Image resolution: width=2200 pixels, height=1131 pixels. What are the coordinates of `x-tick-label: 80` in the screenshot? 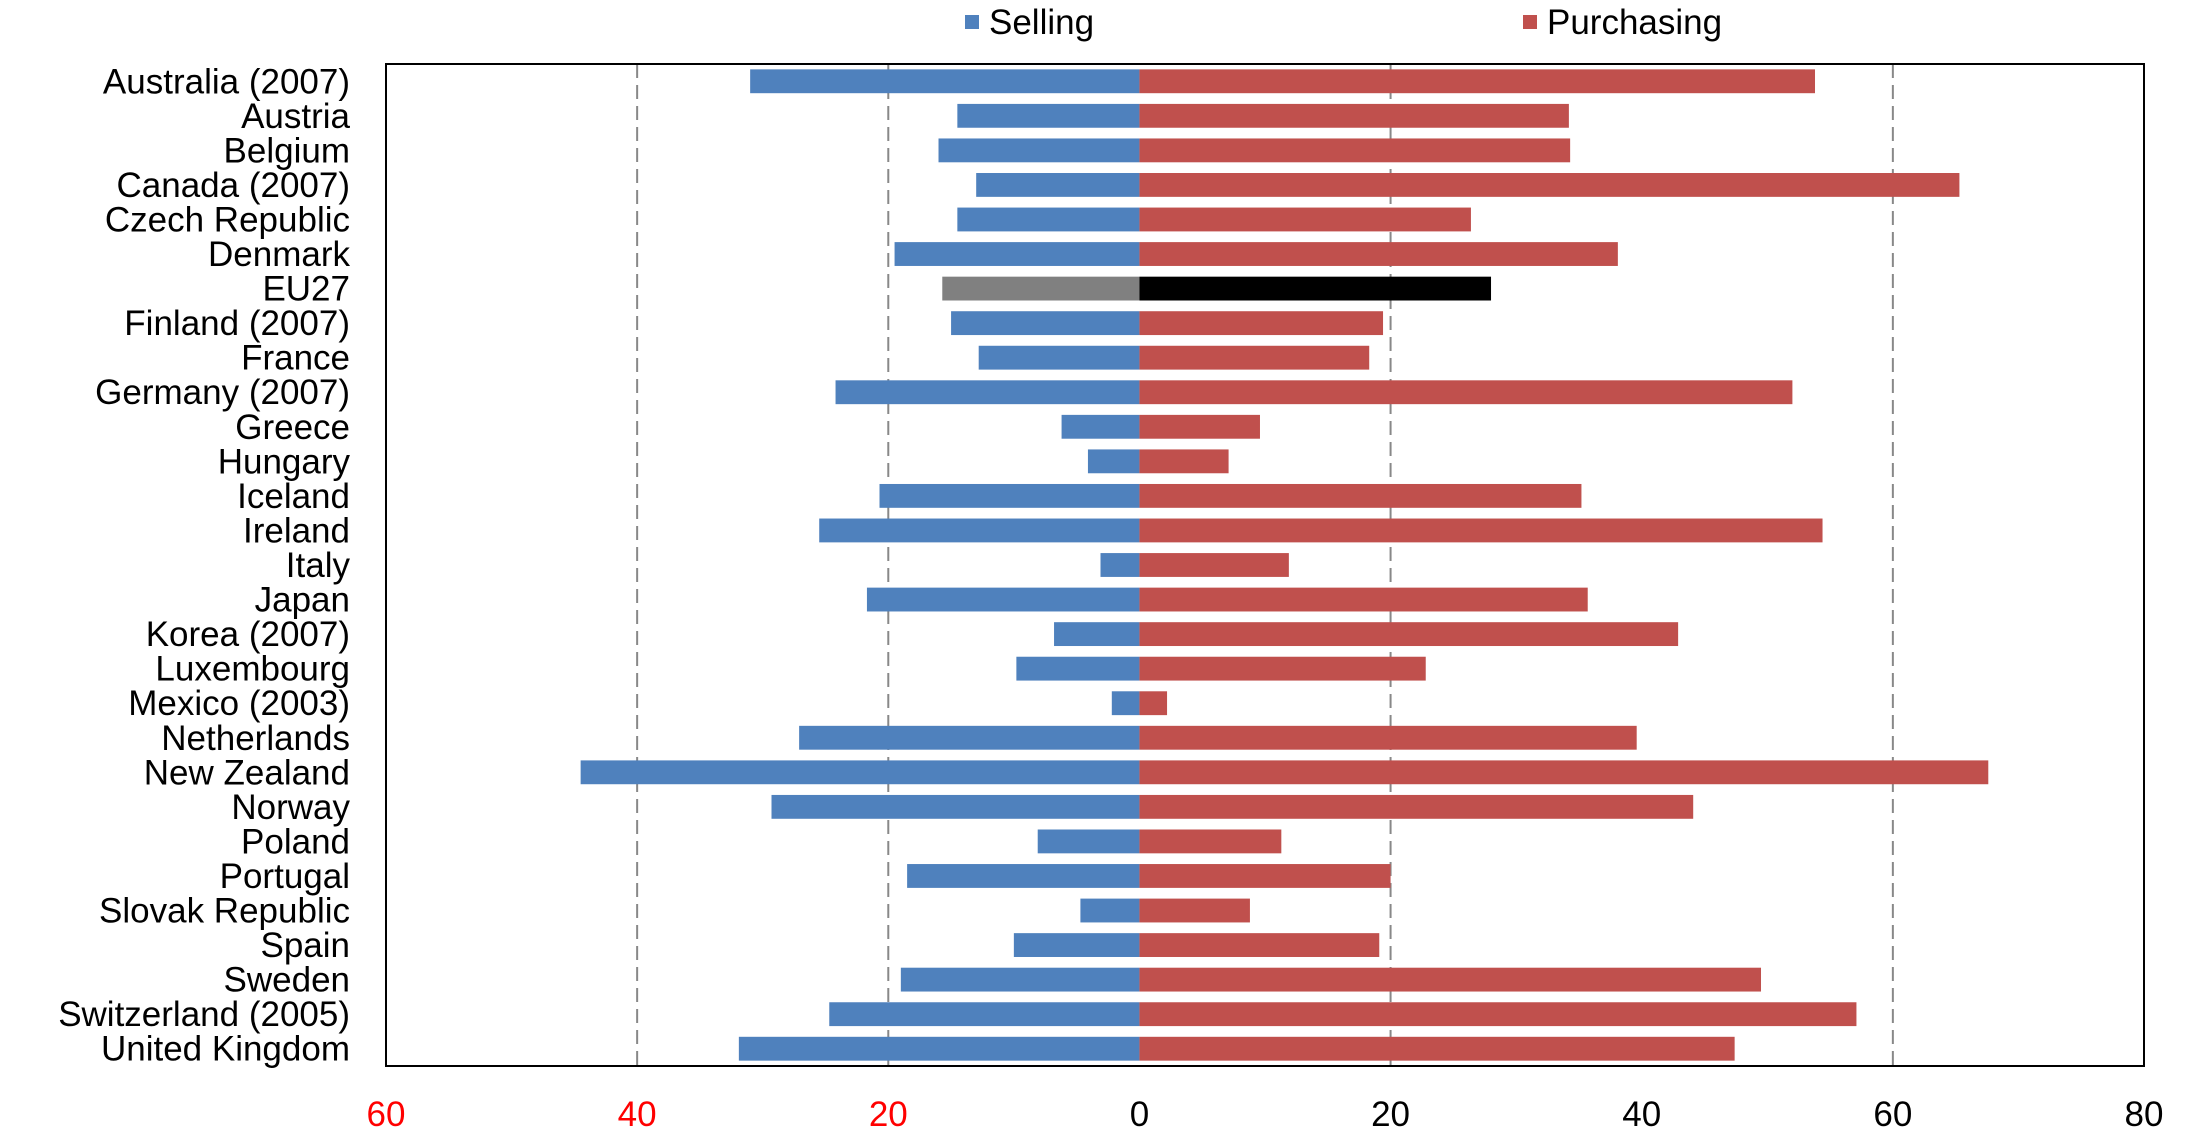 It's located at (2144, 1113).